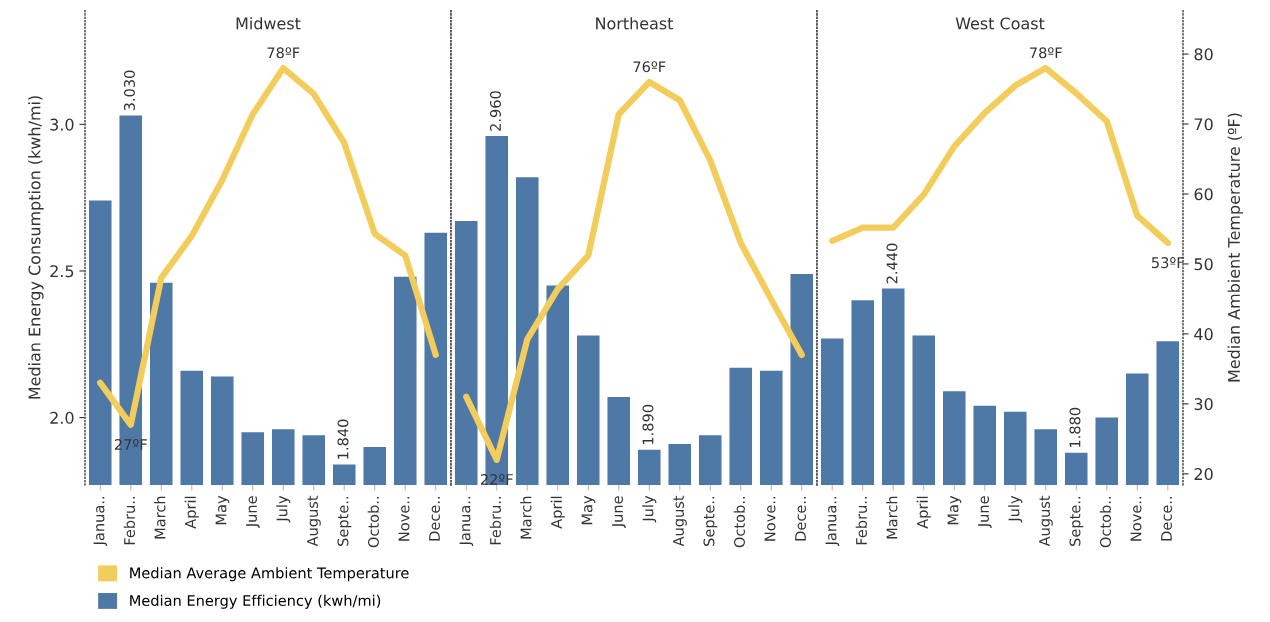 The image size is (1270, 622). Describe the element at coordinates (129, 90) in the screenshot. I see `data-label: 3.030` at that location.